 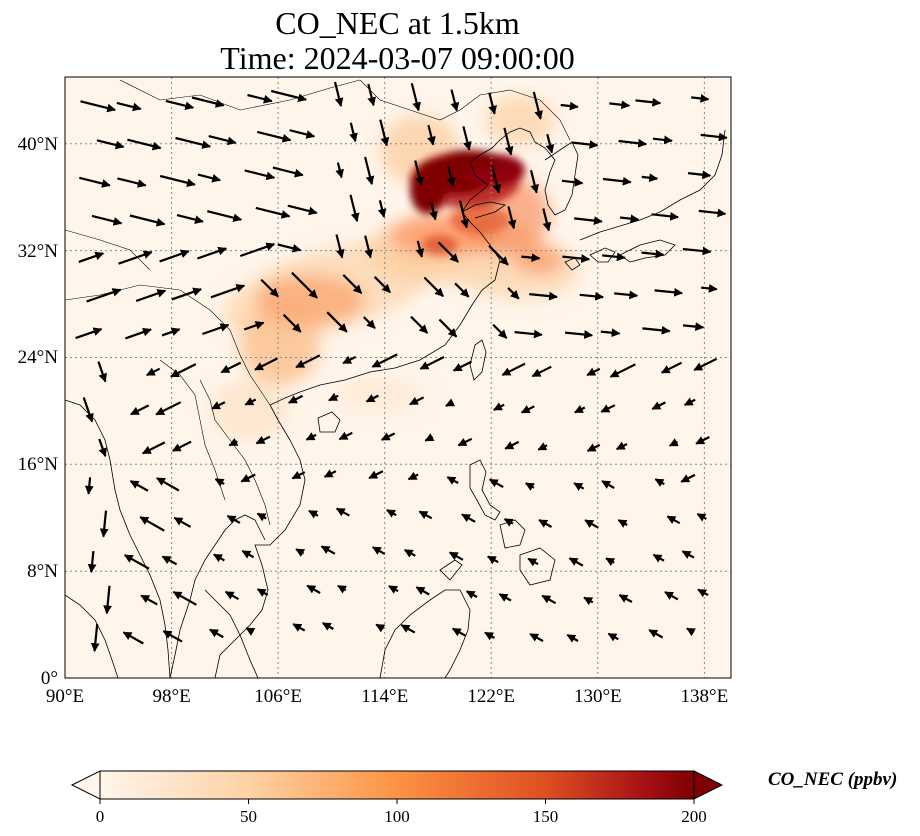 What do you see at coordinates (100, 816) in the screenshot?
I see `colorbar-tick-0: 0` at bounding box center [100, 816].